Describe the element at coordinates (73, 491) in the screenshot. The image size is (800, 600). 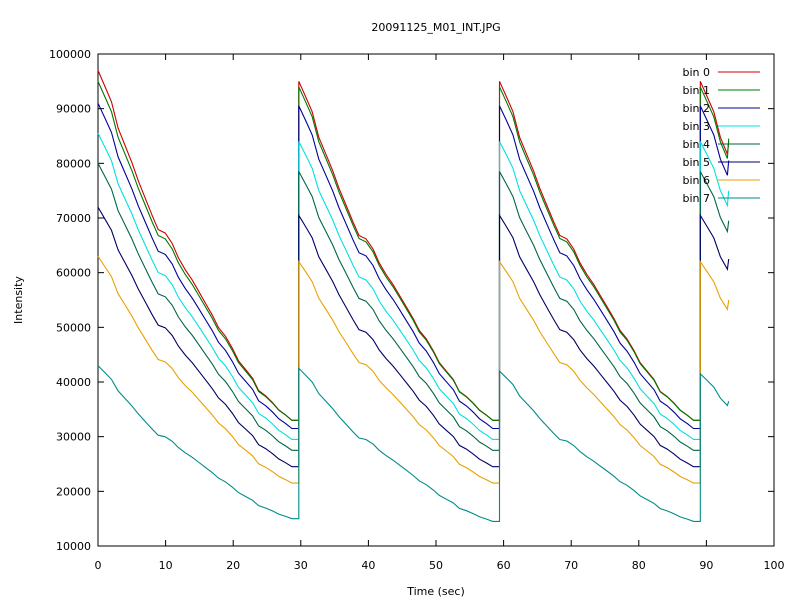
I see `y-tick-label: 20000` at that location.